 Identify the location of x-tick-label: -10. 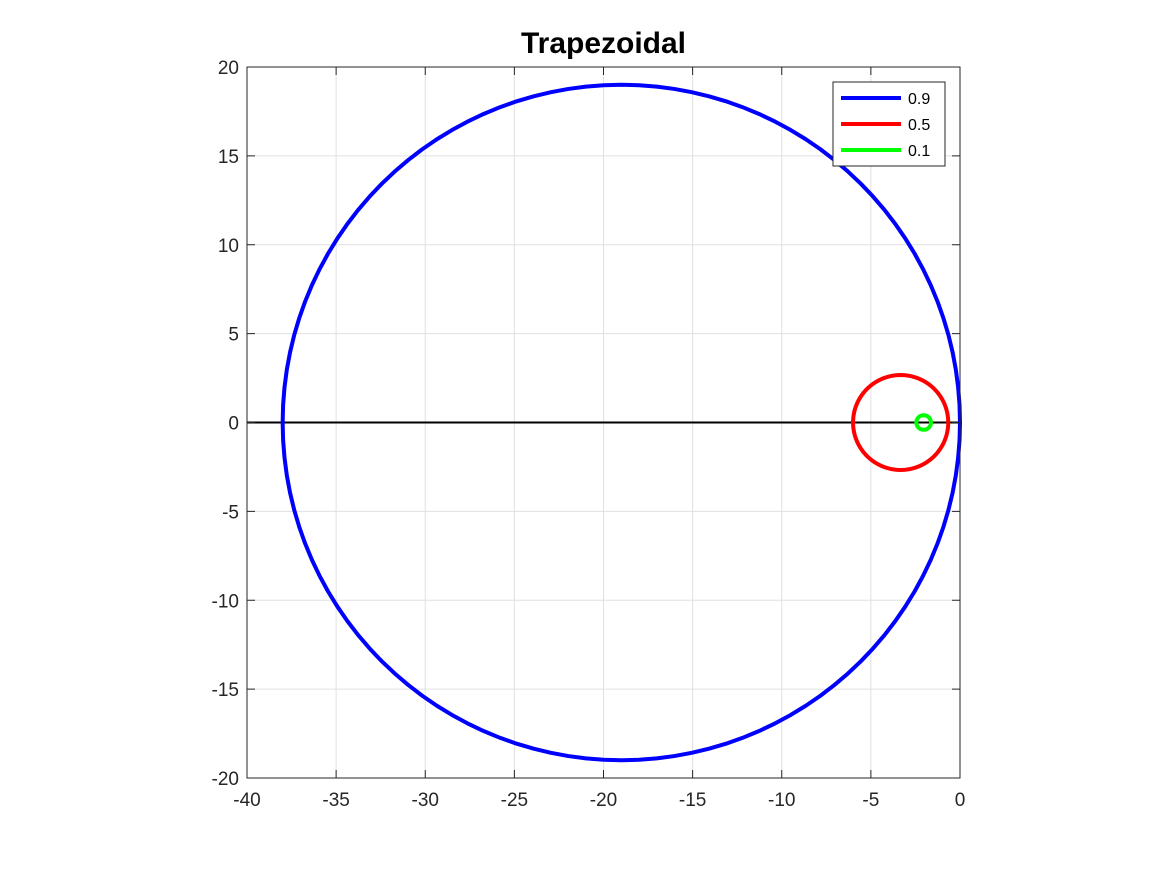
(781, 800).